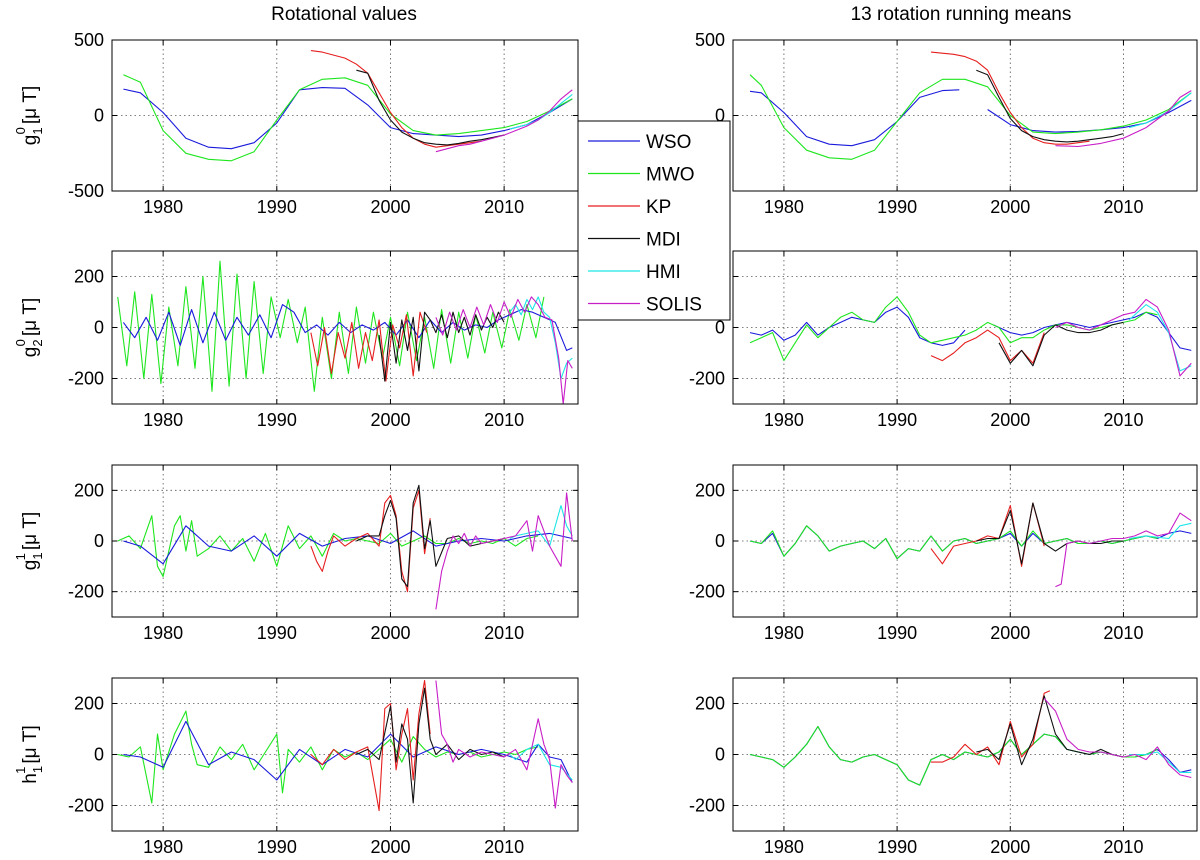 The image size is (1200, 860). I want to click on legend: WSO MWO KP MDI HMI SOLIS, so click(654, 220).